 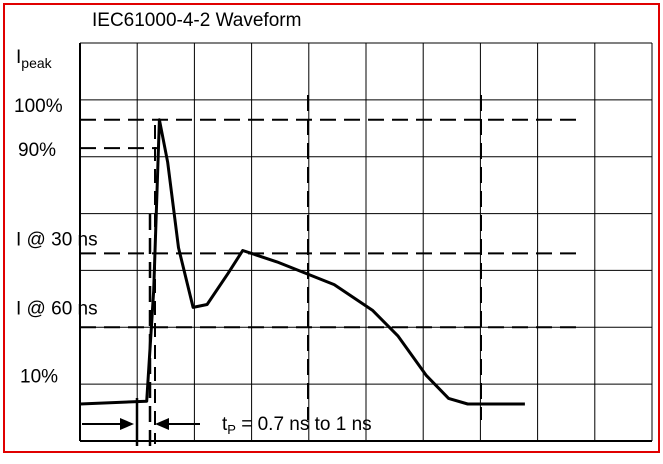 What do you see at coordinates (39, 377) in the screenshot?
I see `y-tick-label: 10%` at bounding box center [39, 377].